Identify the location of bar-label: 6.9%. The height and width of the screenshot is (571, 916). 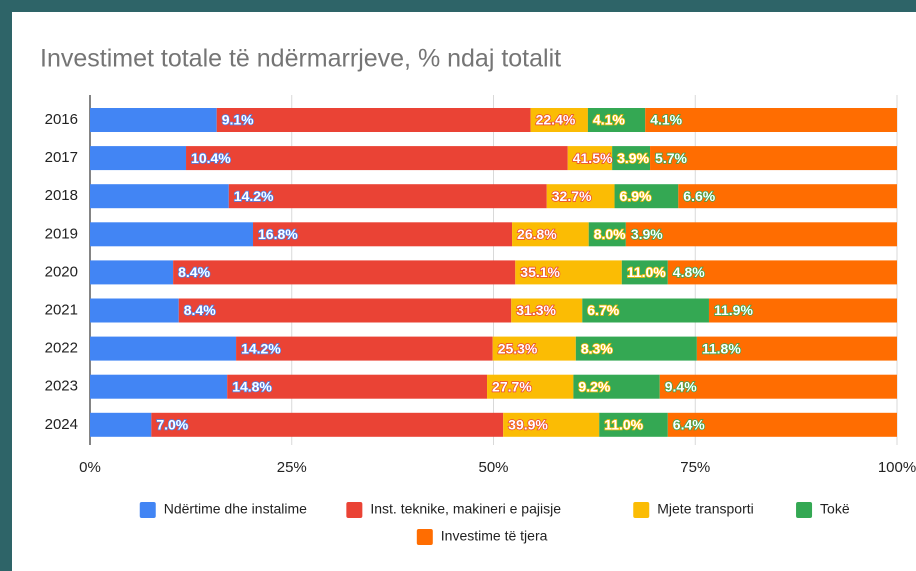
(636, 196).